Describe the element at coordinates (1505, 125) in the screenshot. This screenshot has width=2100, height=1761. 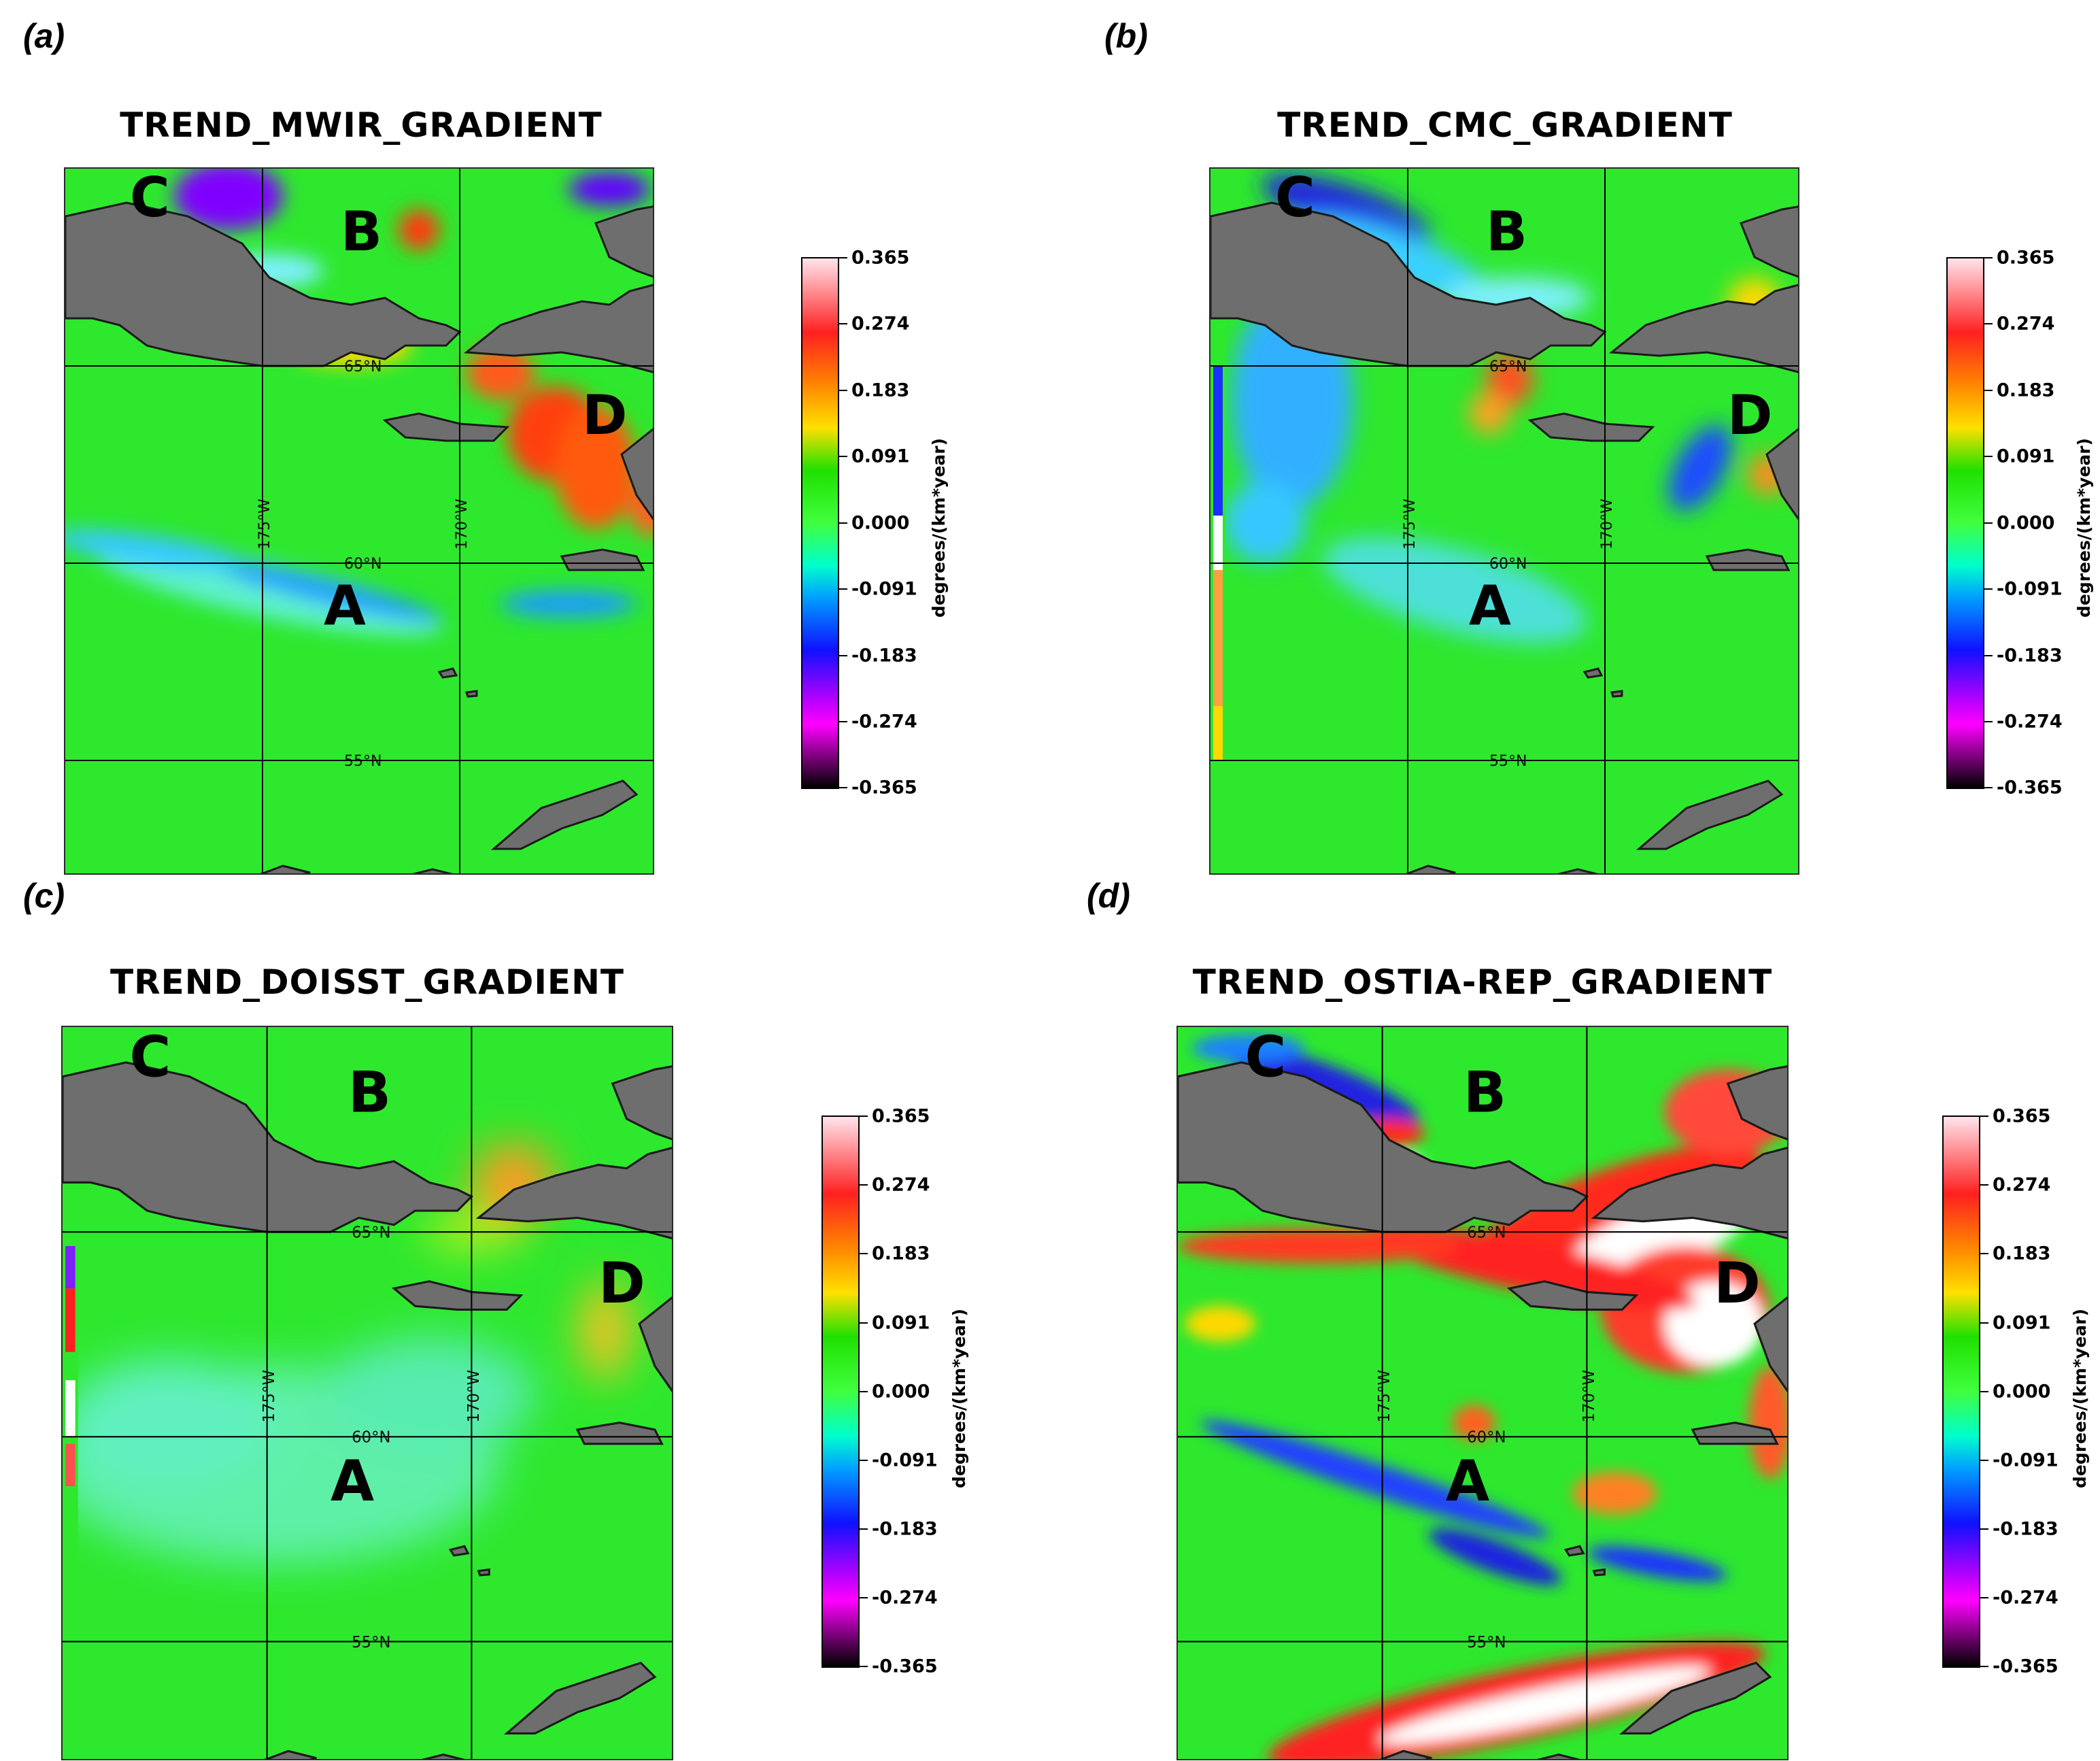
I see `panel-title: TREND_CMC_GRADIENT` at that location.